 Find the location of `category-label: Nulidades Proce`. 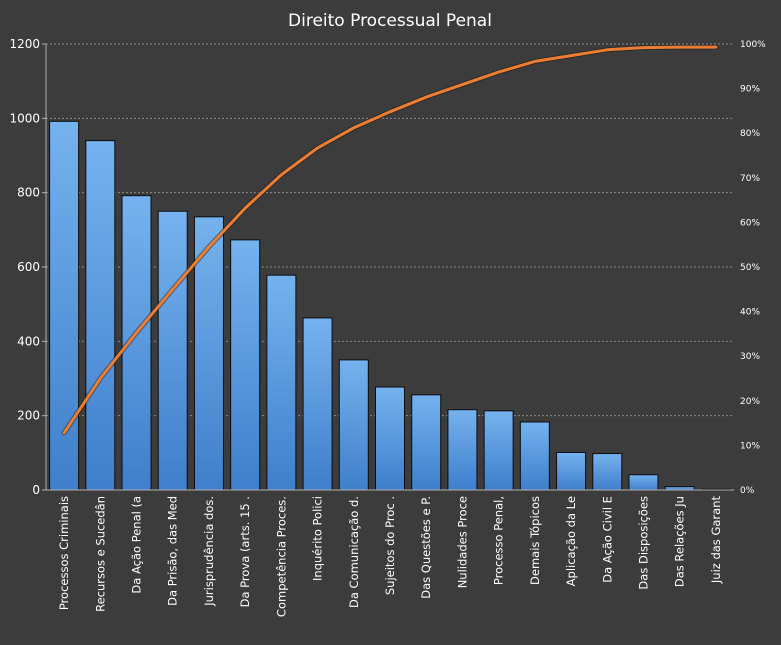

category-label: Nulidades Proce is located at coordinates (462, 542).